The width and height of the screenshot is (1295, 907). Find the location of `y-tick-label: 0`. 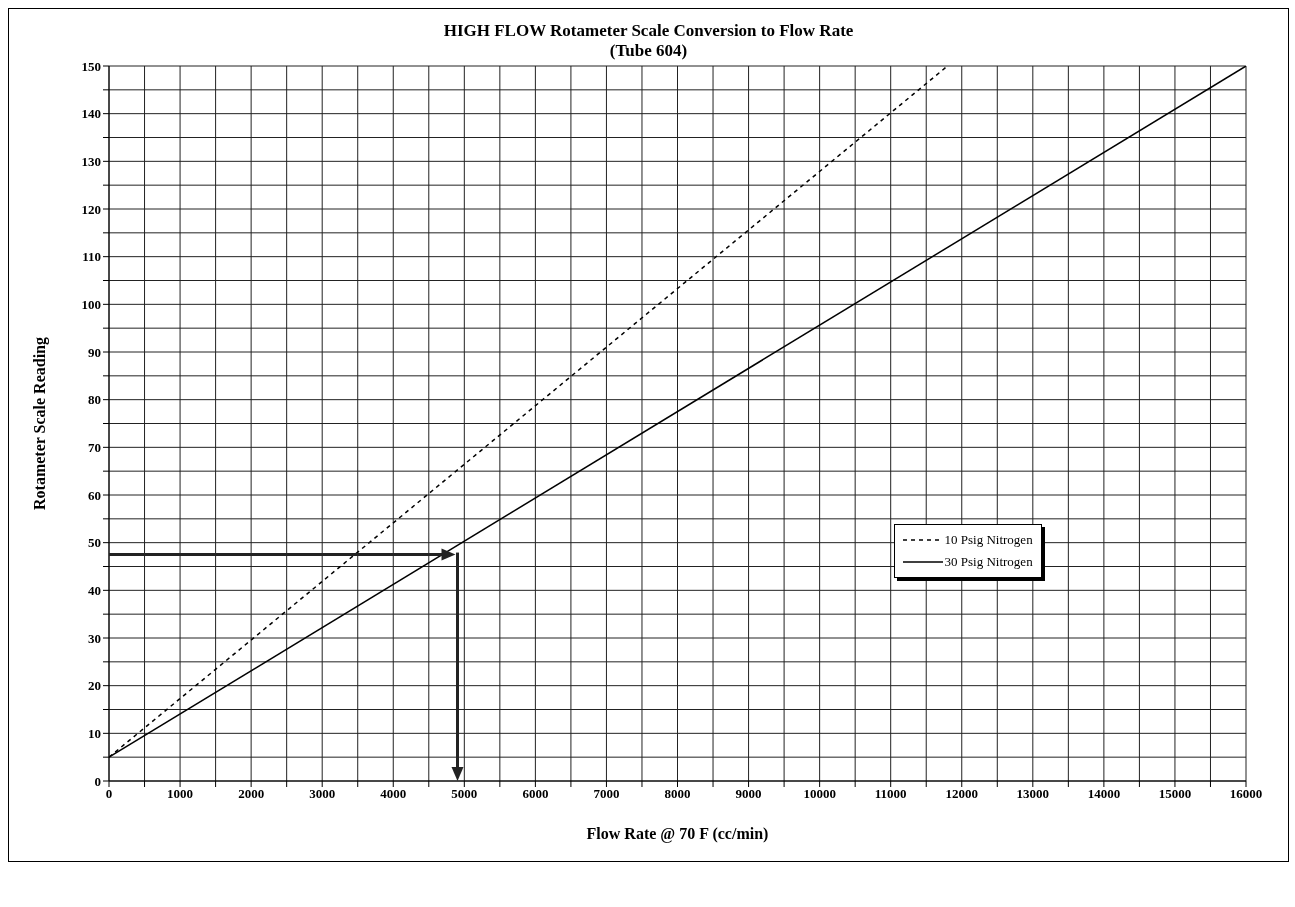

y-tick-label: 0 is located at coordinates (97, 781).